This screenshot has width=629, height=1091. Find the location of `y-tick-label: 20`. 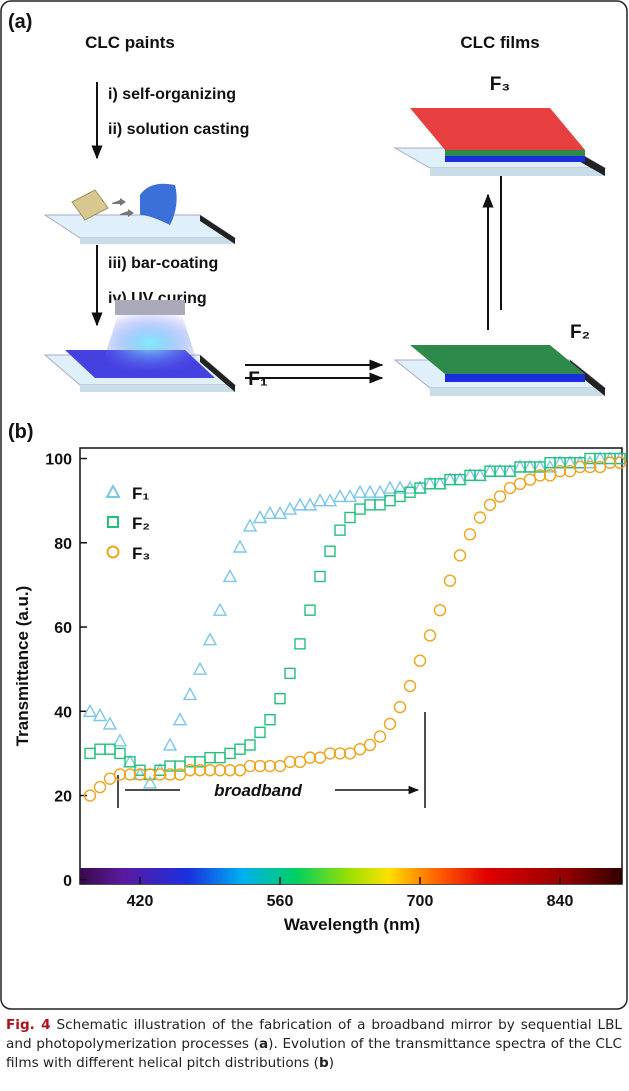

y-tick-label: 20 is located at coordinates (63, 797).